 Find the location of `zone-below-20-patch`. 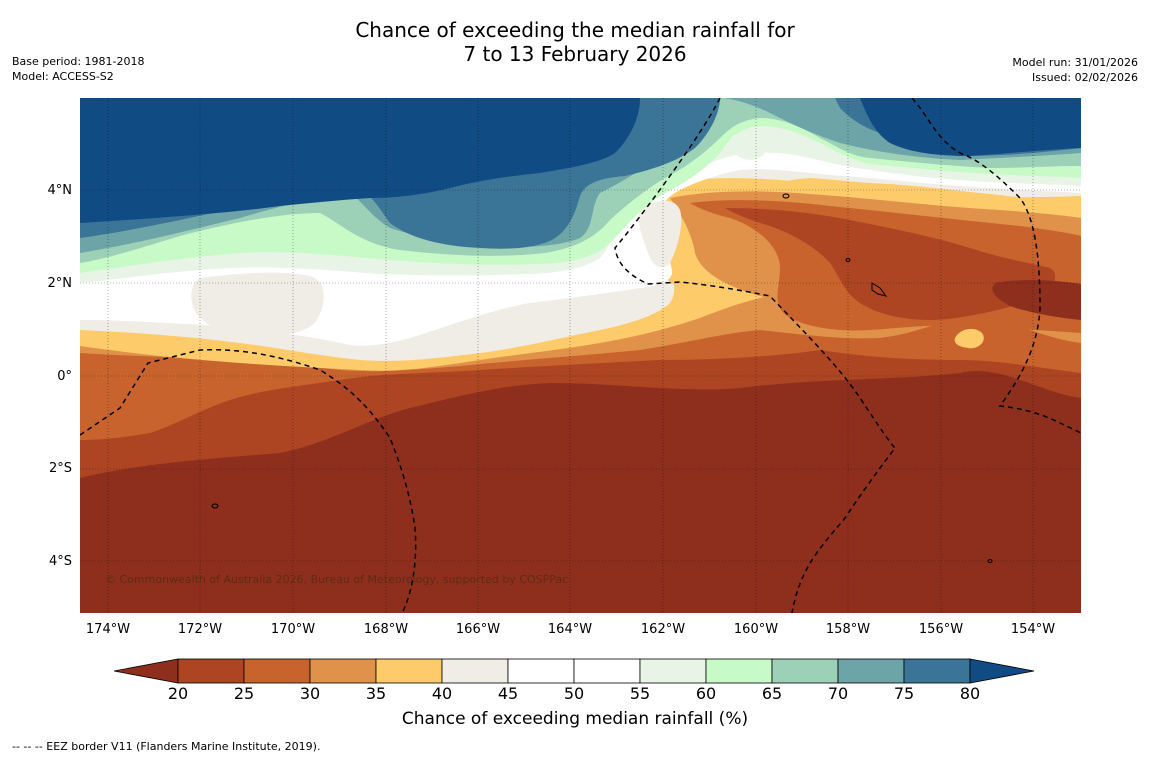

zone-below-20-patch is located at coordinates (1036, 300).